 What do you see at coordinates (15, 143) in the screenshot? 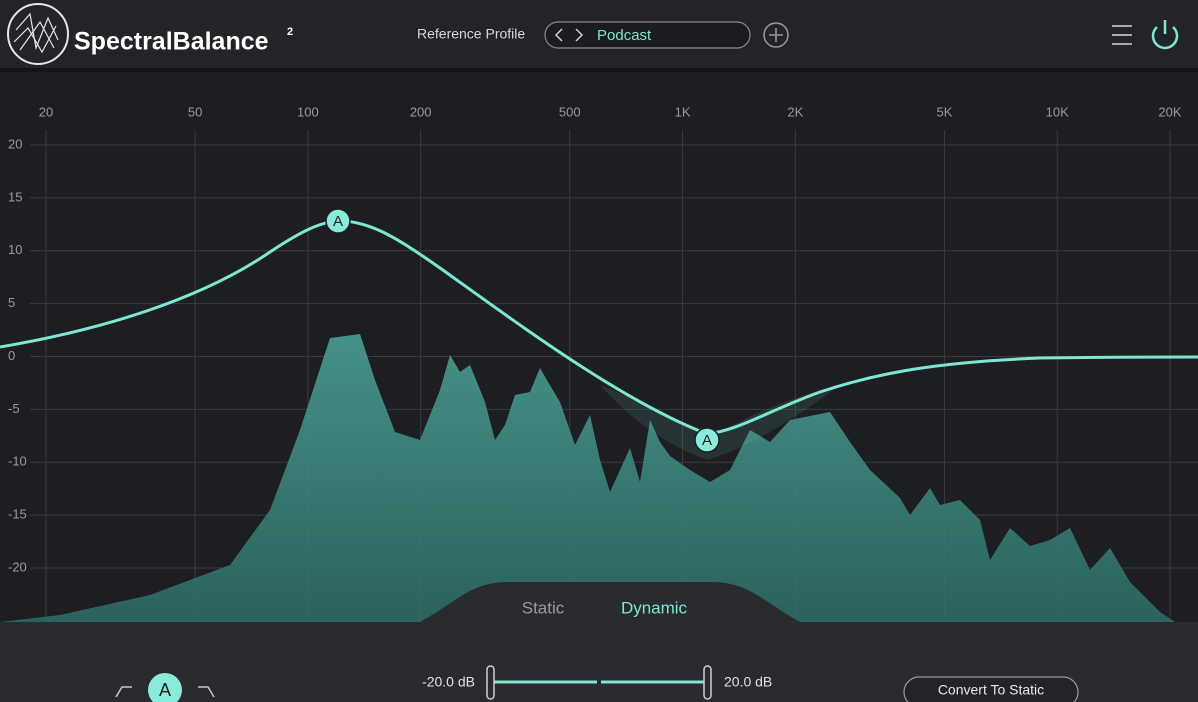
I see `db-tick-label: 20` at bounding box center [15, 143].